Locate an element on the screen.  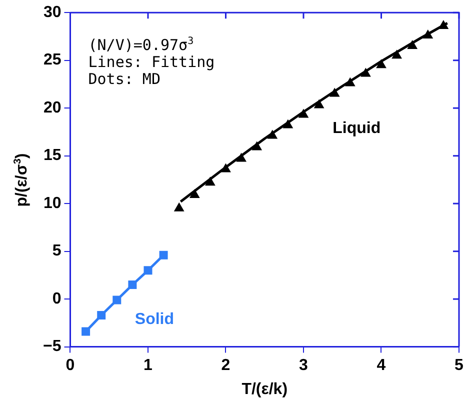
y-tick-label: 10 is located at coordinates (52, 203).